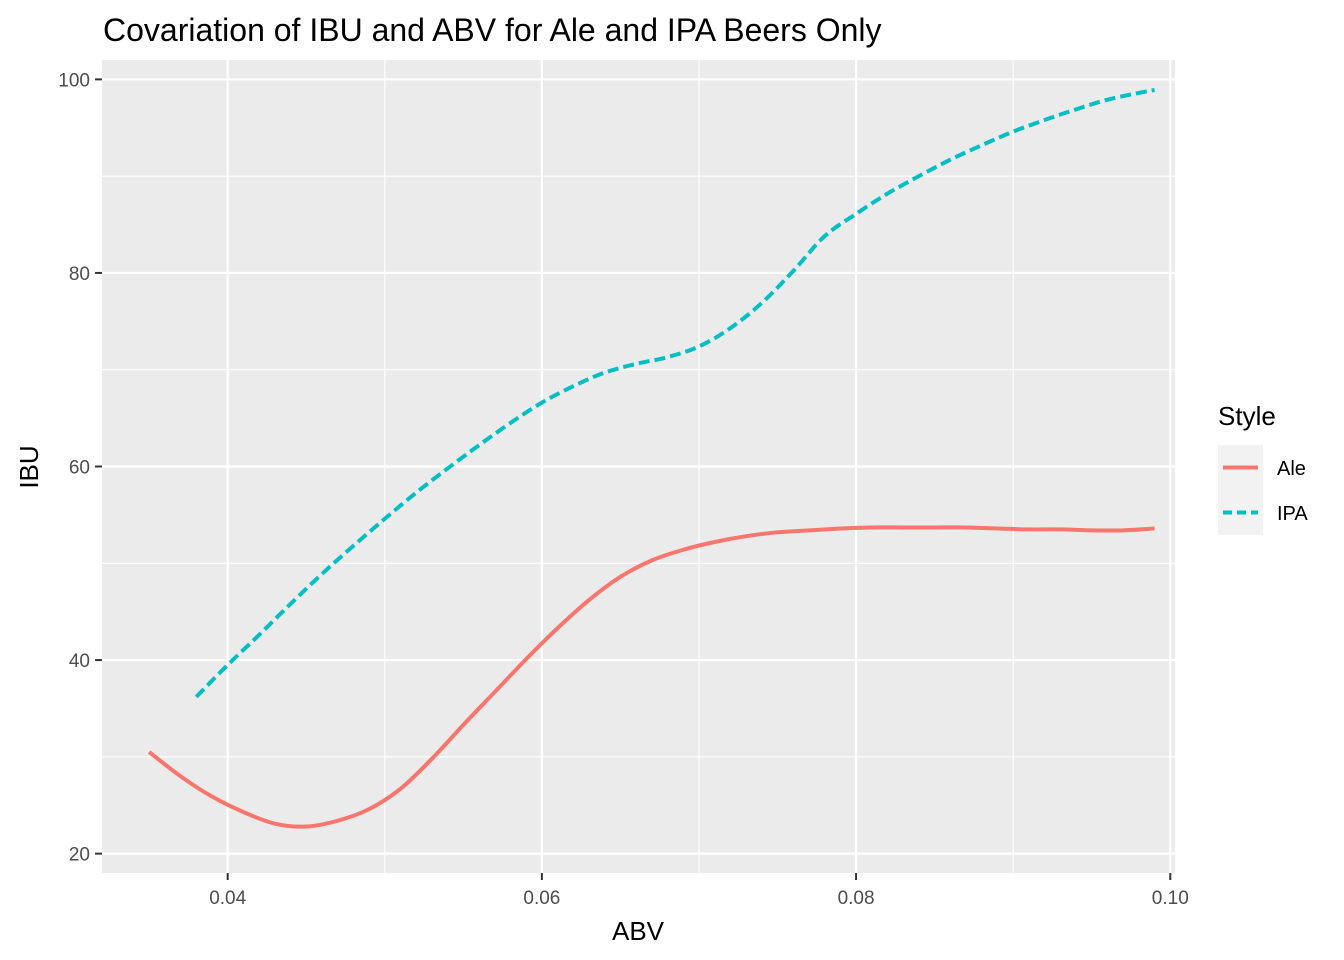  What do you see at coordinates (1170, 898) in the screenshot?
I see `x-tick-label: 0.10` at bounding box center [1170, 898].